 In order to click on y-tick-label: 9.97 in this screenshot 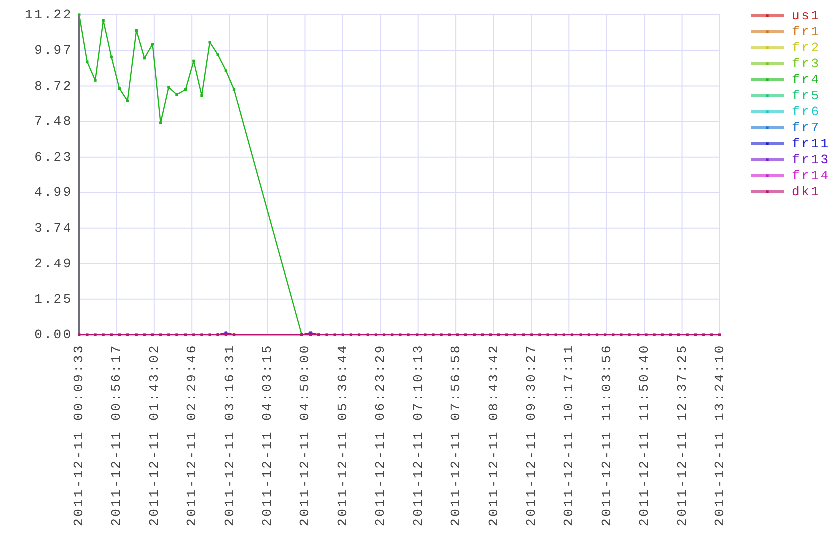, I will do `click(53, 50)`.